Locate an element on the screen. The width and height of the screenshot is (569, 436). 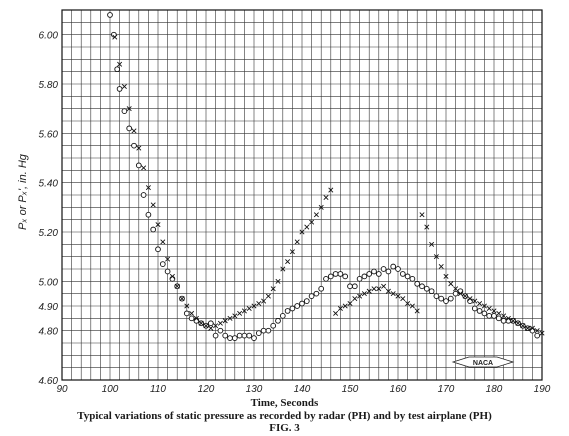
naca-badge-text: NACA is located at coordinates (483, 363).